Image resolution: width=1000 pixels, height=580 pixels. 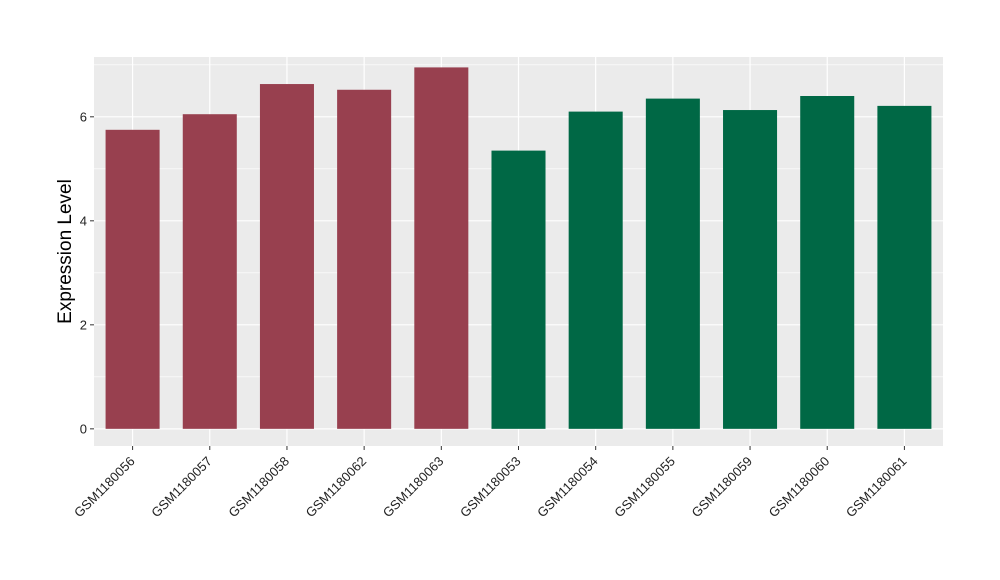 What do you see at coordinates (104, 487) in the screenshot?
I see `x-tick-label: GSM1180056` at bounding box center [104, 487].